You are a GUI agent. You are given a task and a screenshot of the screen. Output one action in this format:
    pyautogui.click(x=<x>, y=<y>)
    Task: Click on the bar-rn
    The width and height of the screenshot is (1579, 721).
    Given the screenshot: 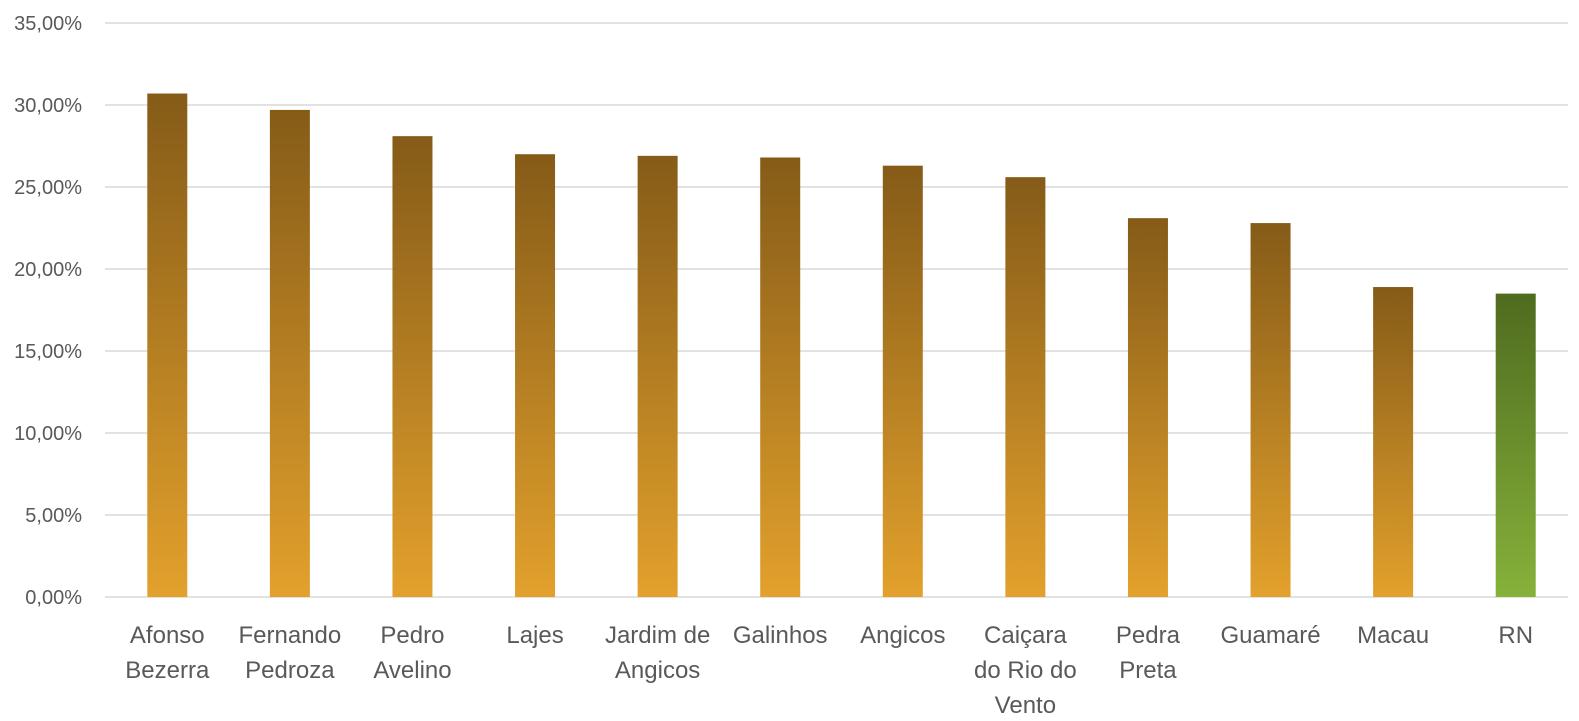 What is the action you would take?
    pyautogui.click(x=1515, y=445)
    